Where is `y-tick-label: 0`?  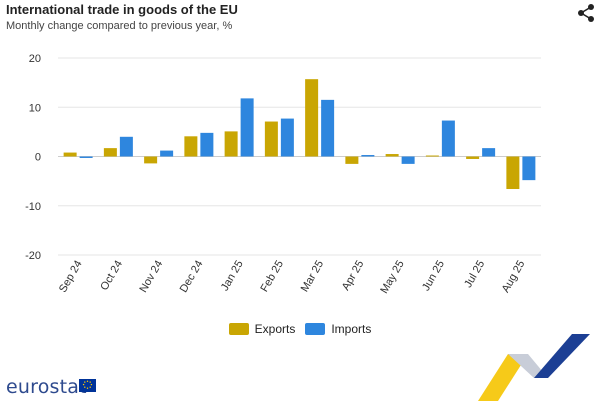
y-tick-label: 0 is located at coordinates (38, 158).